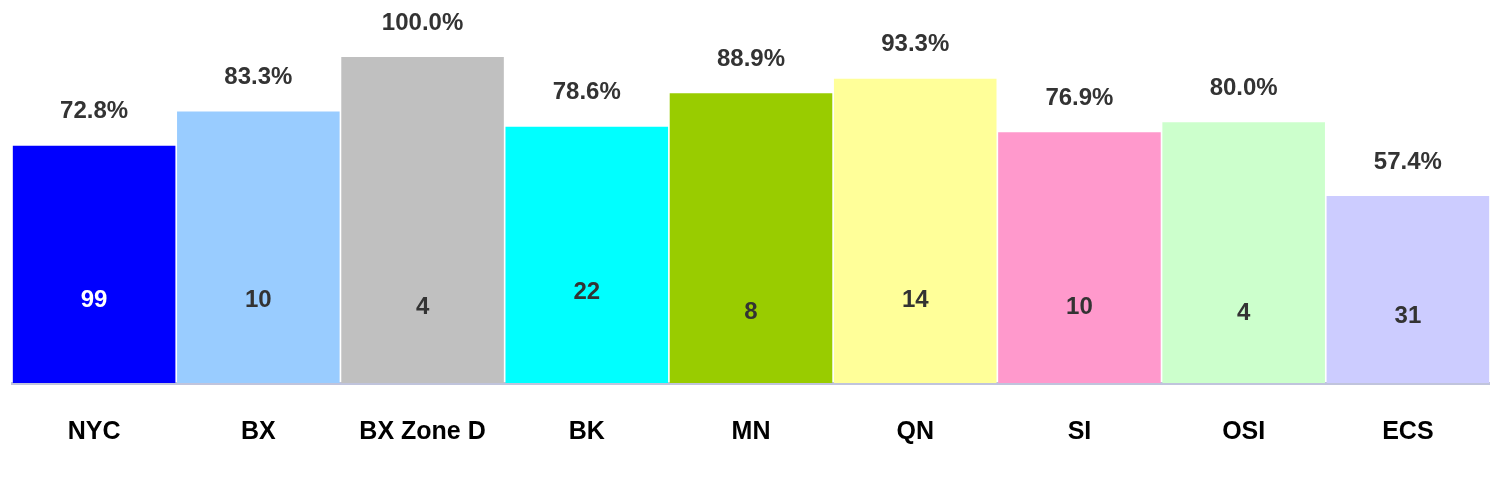  I want to click on annotation: 22, so click(587, 290).